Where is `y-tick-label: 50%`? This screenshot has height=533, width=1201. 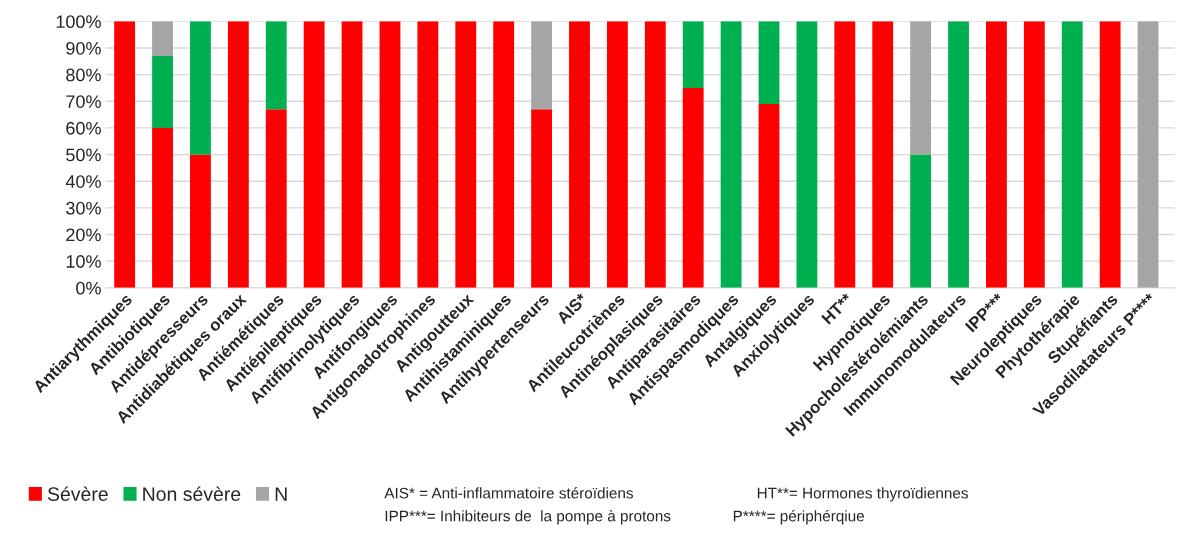
y-tick-label: 50% is located at coordinates (83, 155).